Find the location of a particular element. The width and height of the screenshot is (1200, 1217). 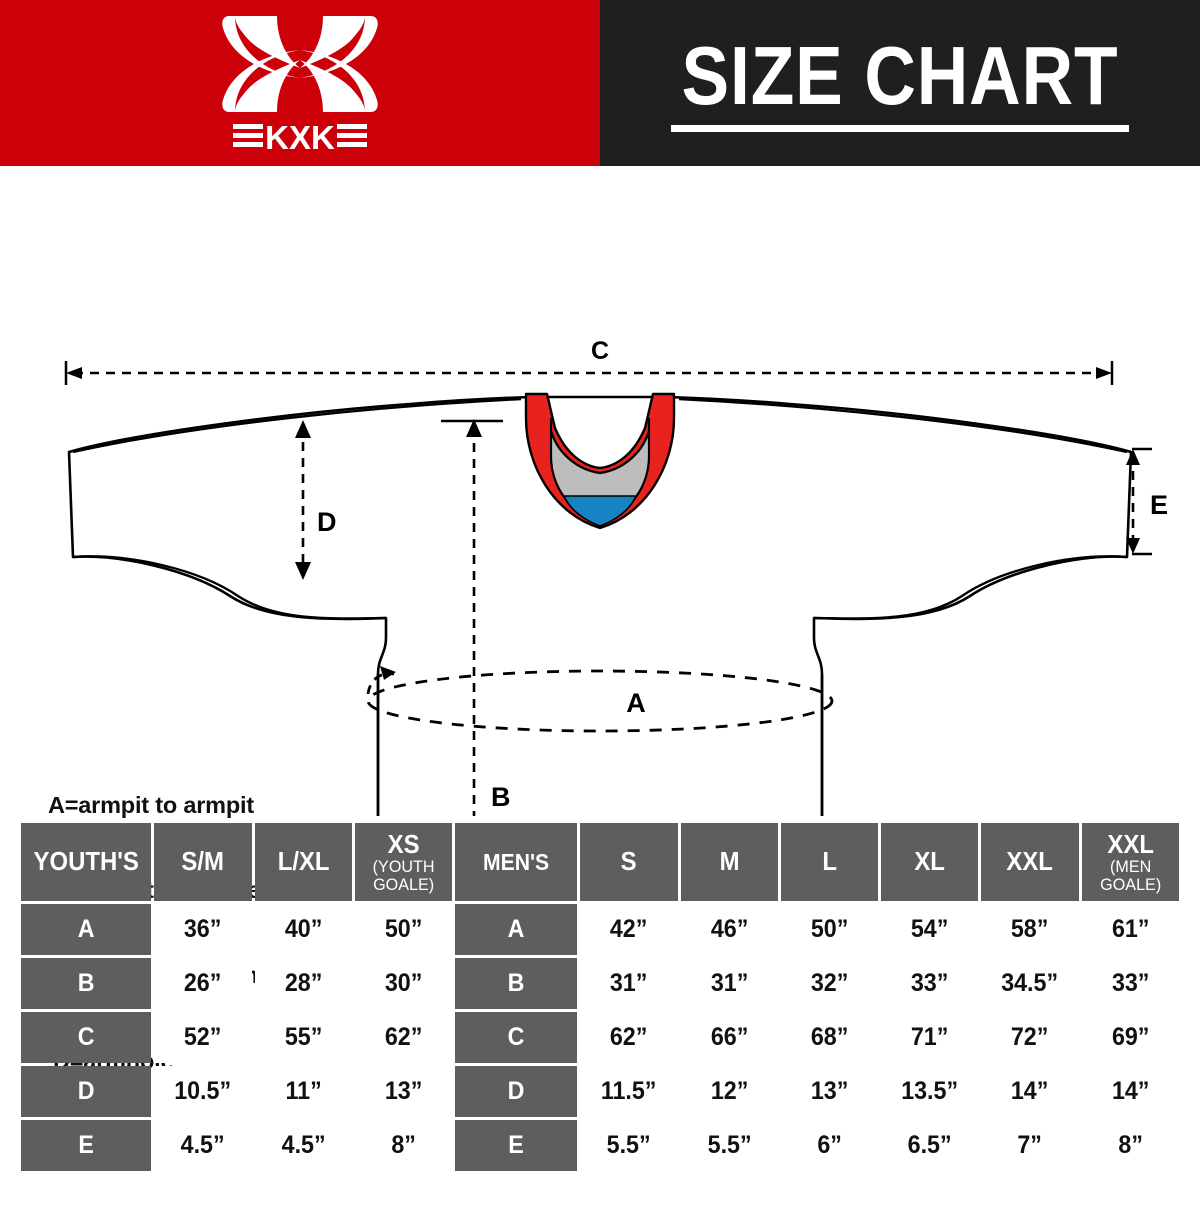

page-header: KXK SIZE CHART is located at coordinates (600, 83).